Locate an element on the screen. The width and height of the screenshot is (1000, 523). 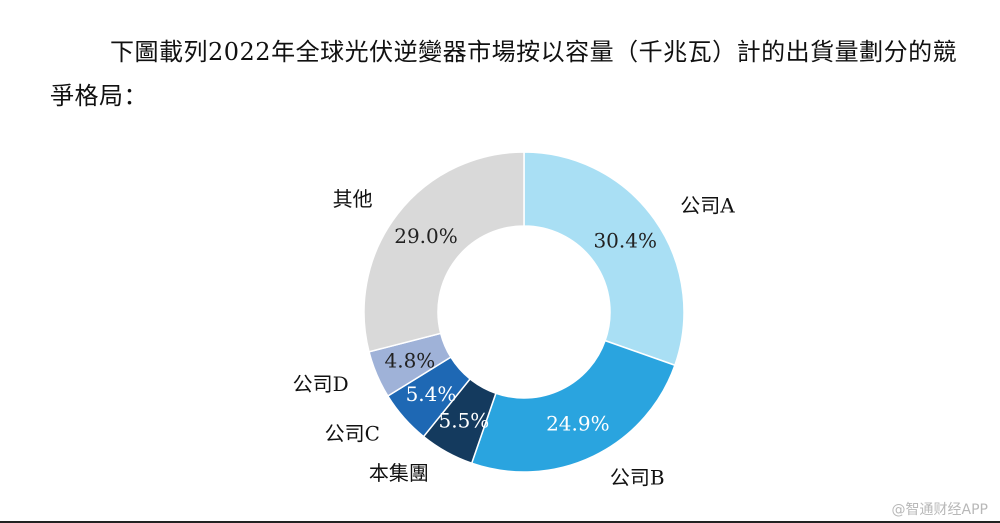
bottom-rule is located at coordinates (500, 522).